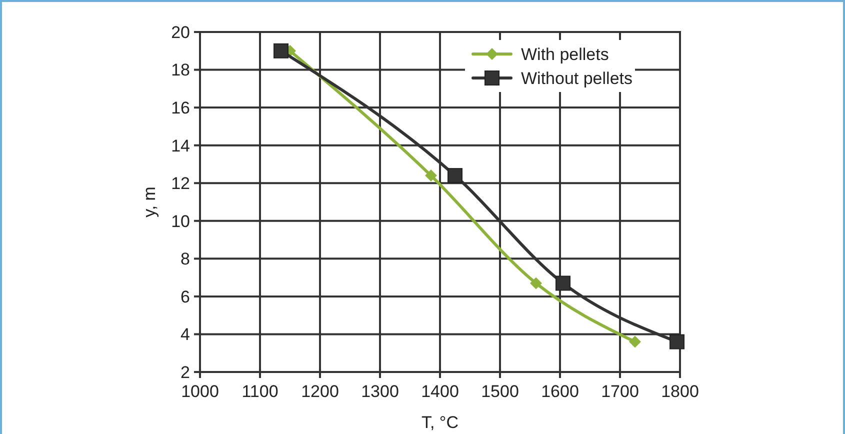 Image resolution: width=845 pixels, height=434 pixels. Describe the element at coordinates (180, 70) in the screenshot. I see `y-tick-label: 18` at that location.